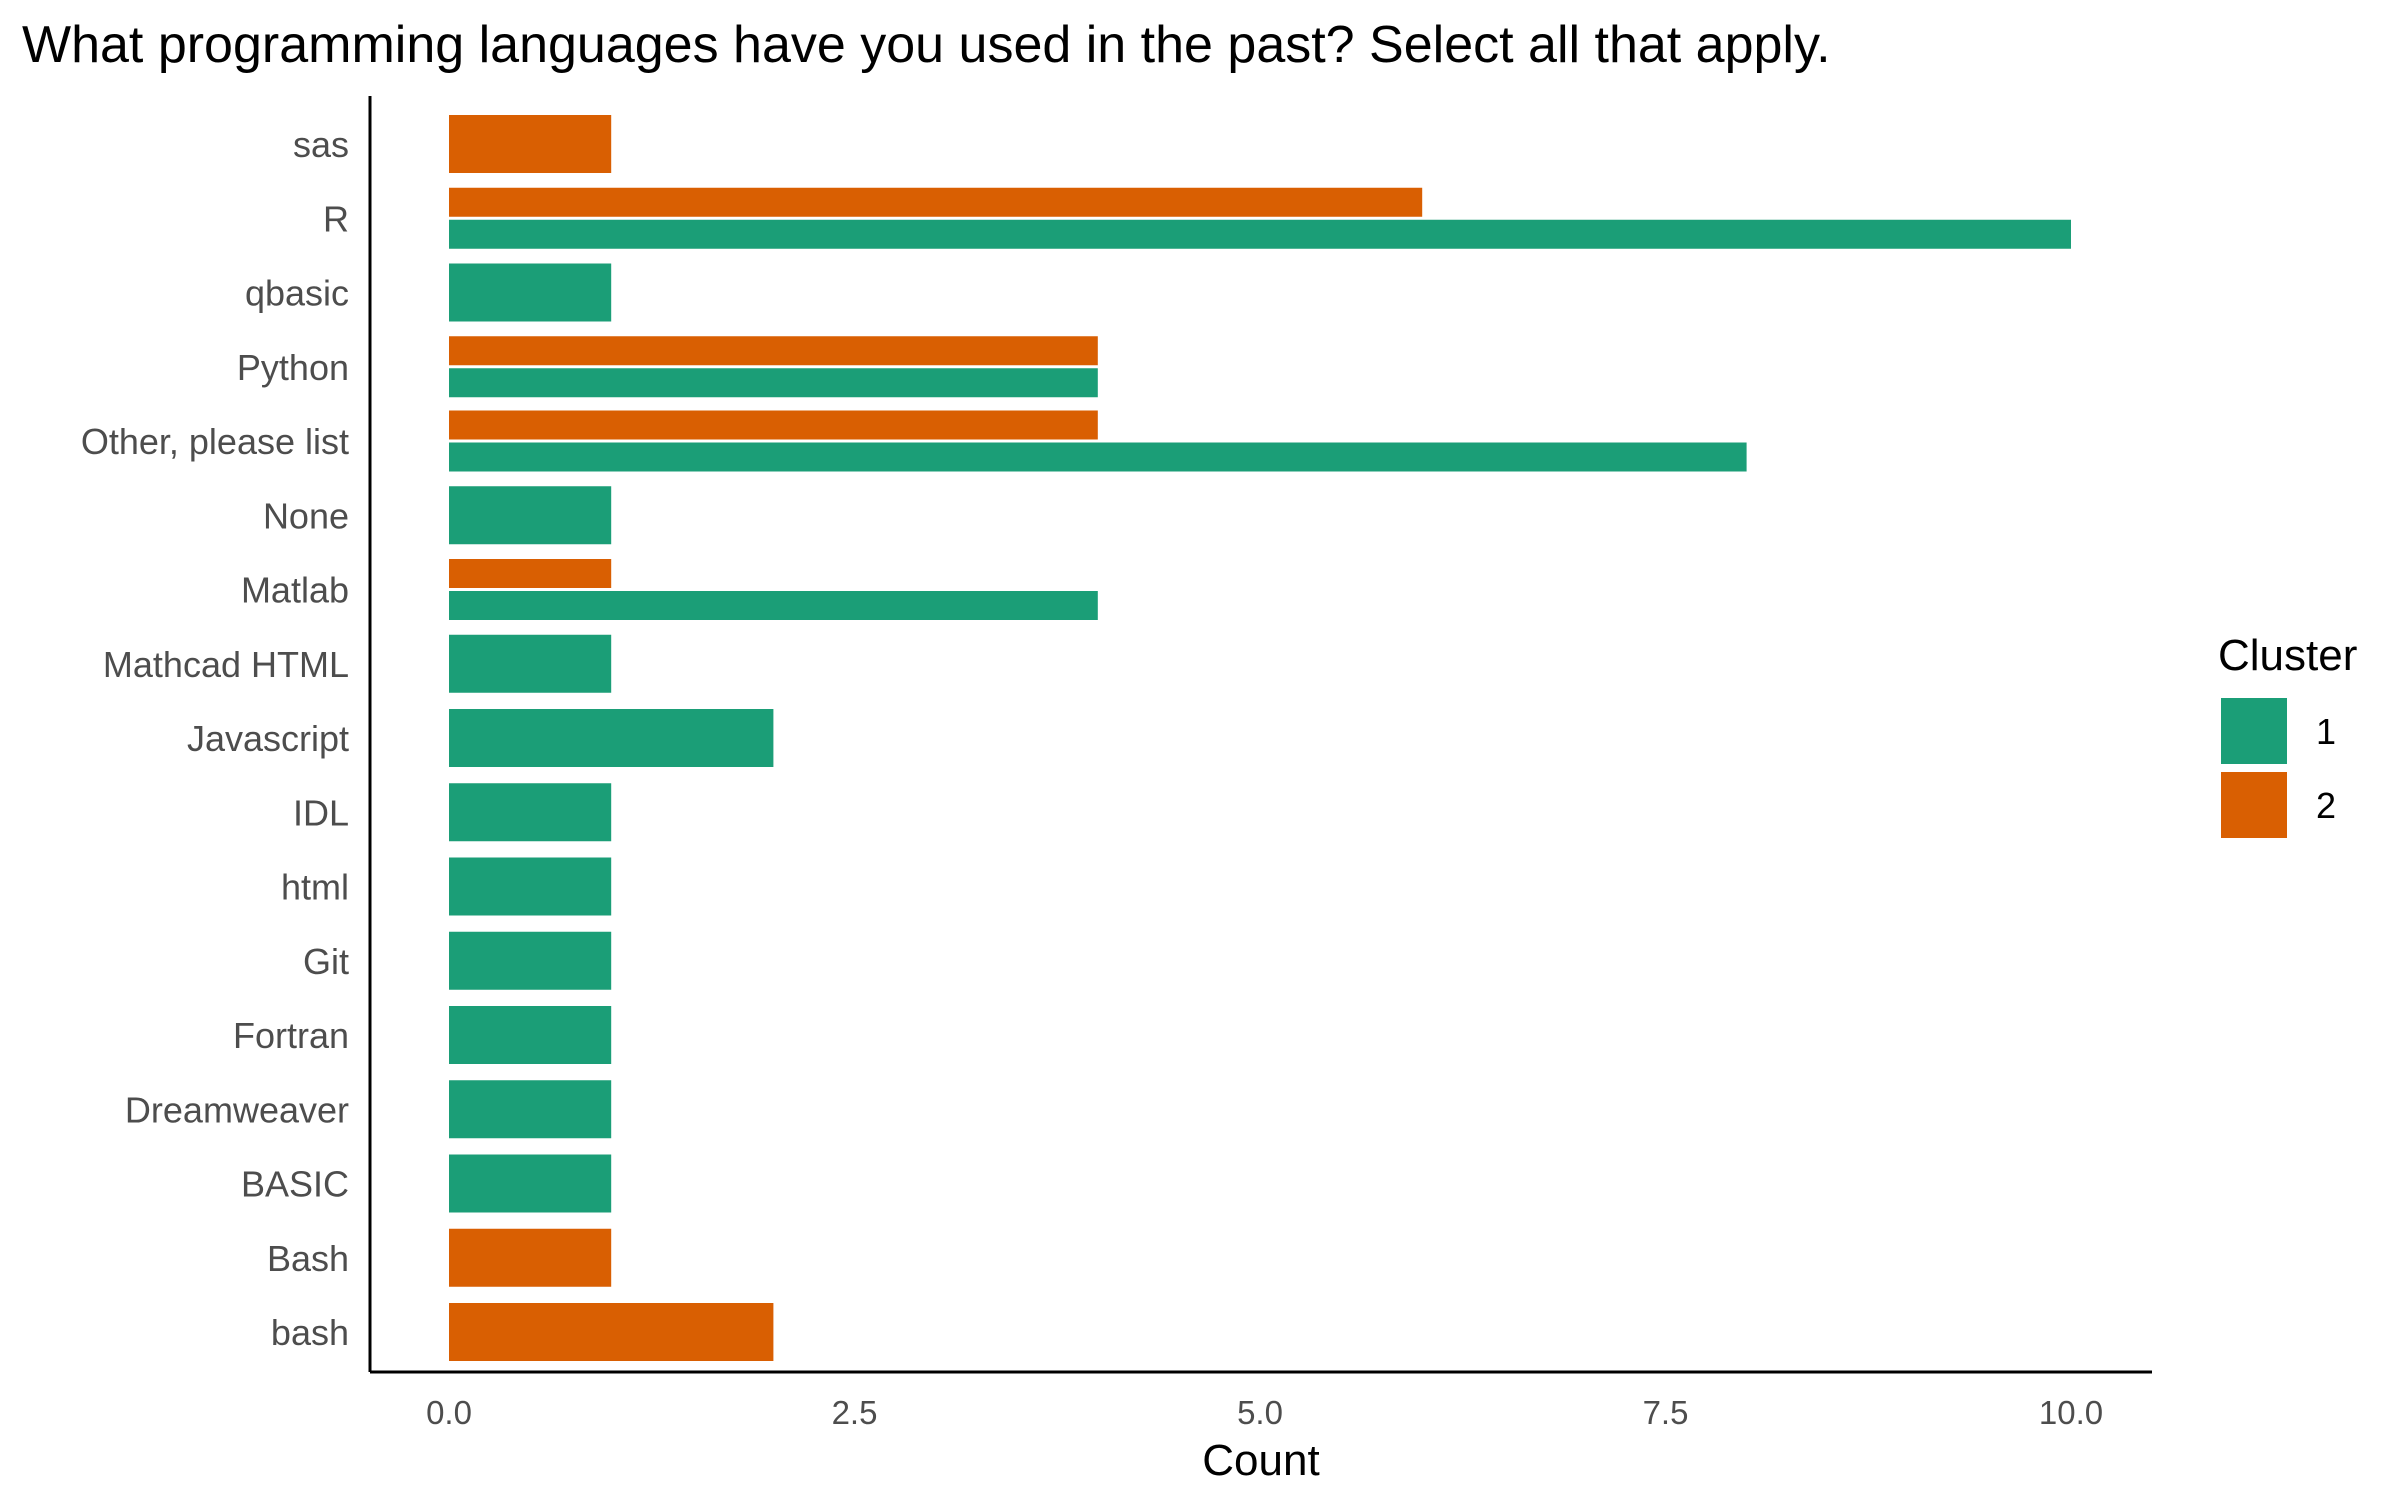 The image size is (2400, 1500). I want to click on category-label-bash: Bash, so click(308, 1258).